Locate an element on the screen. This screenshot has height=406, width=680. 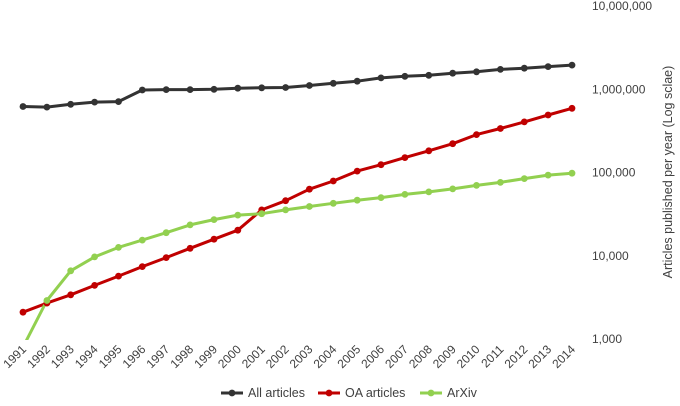
data-point-arxiv-2013 is located at coordinates (548, 175).